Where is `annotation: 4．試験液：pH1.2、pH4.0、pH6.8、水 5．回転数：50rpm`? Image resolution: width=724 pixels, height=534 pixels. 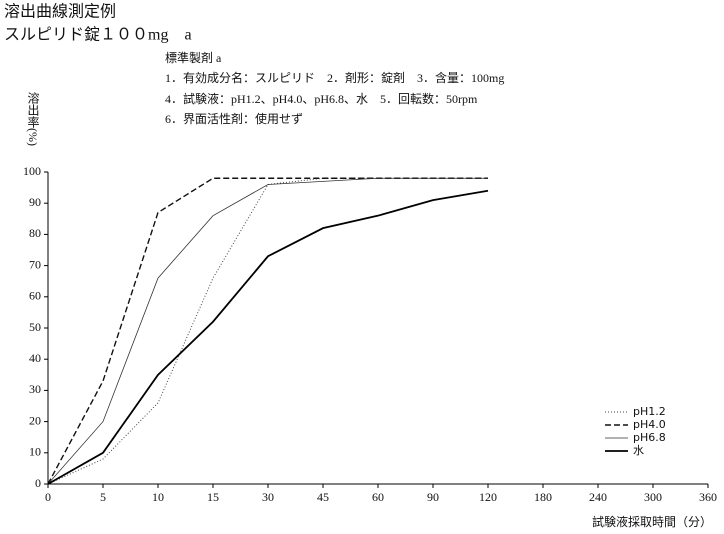 annotation: 4．試験液：pH1.2、pH4.0、pH6.8、水 5．回転数：50rpm is located at coordinates (321, 98).